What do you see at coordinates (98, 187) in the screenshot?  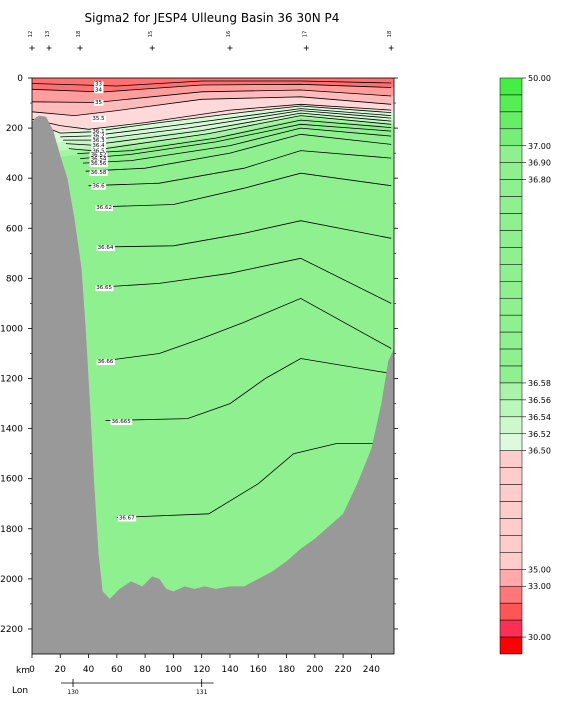 I see `contour-label: 36.6` at bounding box center [98, 187].